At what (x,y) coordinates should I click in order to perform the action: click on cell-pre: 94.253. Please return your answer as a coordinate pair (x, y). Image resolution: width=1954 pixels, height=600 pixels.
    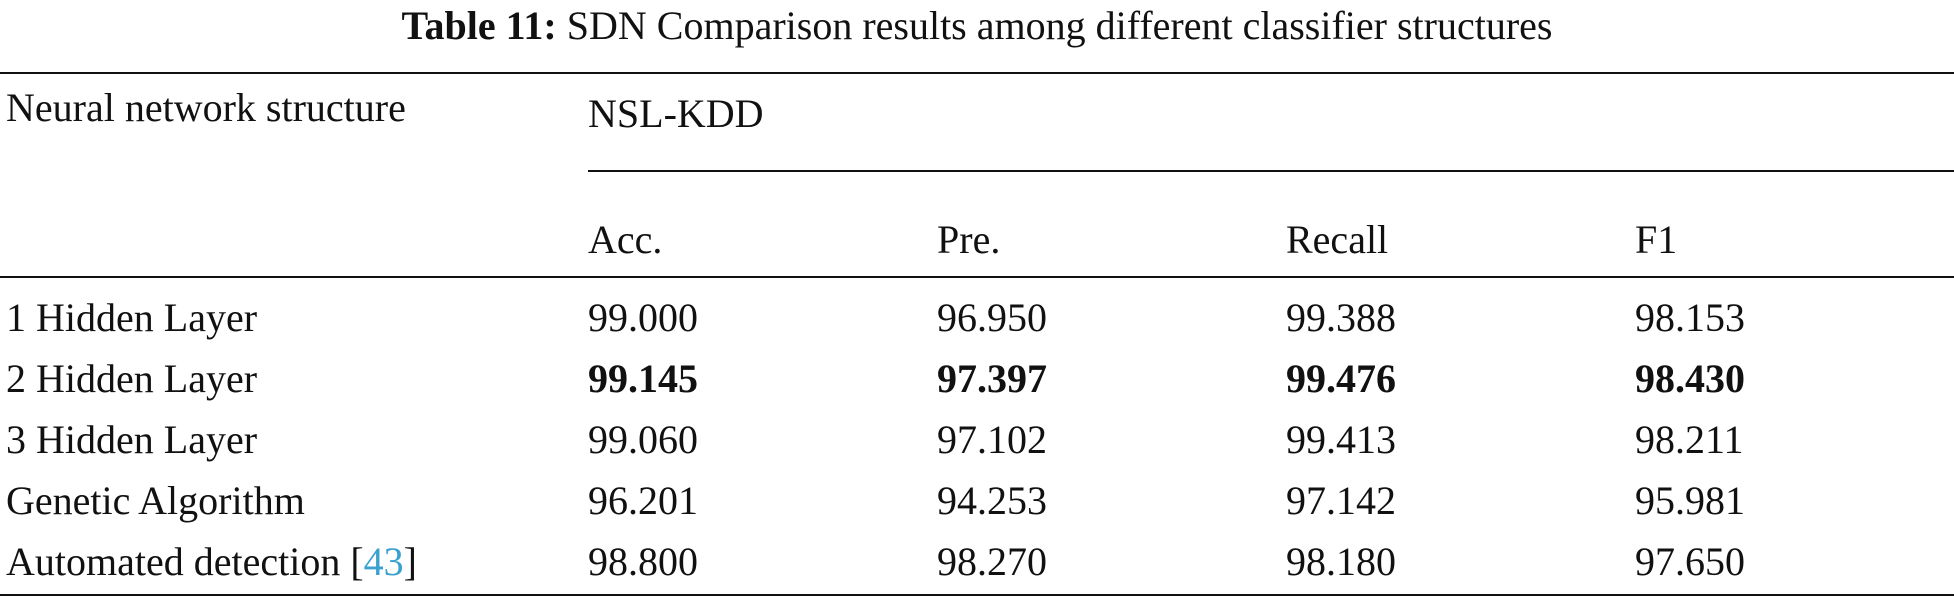
    Looking at the image, I should click on (992, 500).